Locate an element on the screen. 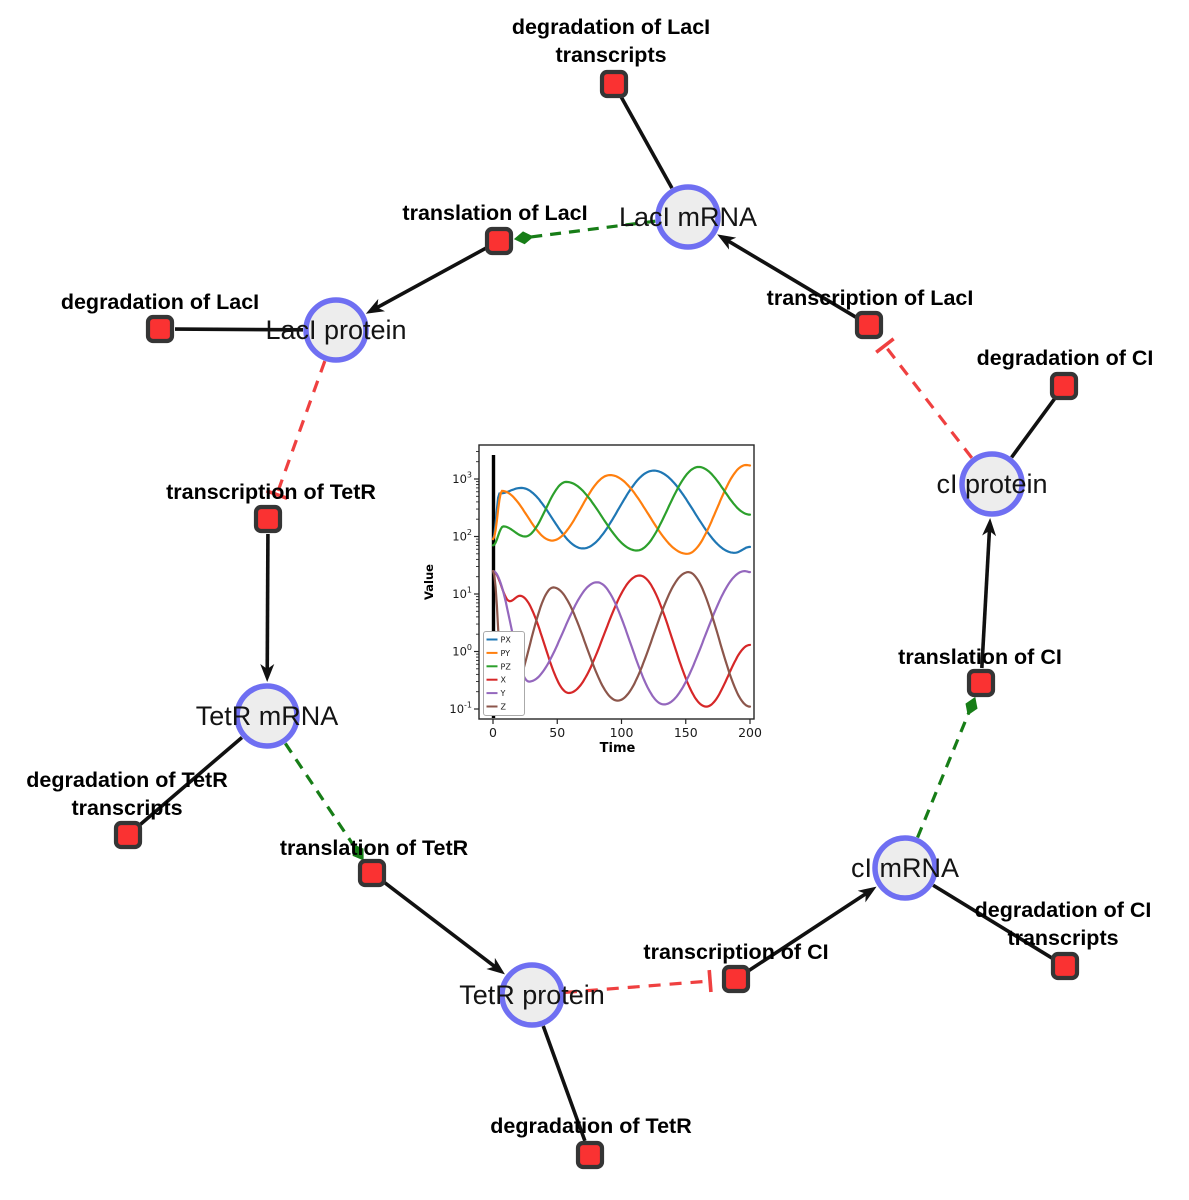 This screenshot has height=1200, width=1189. species-node-tetr-mrna is located at coordinates (267, 716).